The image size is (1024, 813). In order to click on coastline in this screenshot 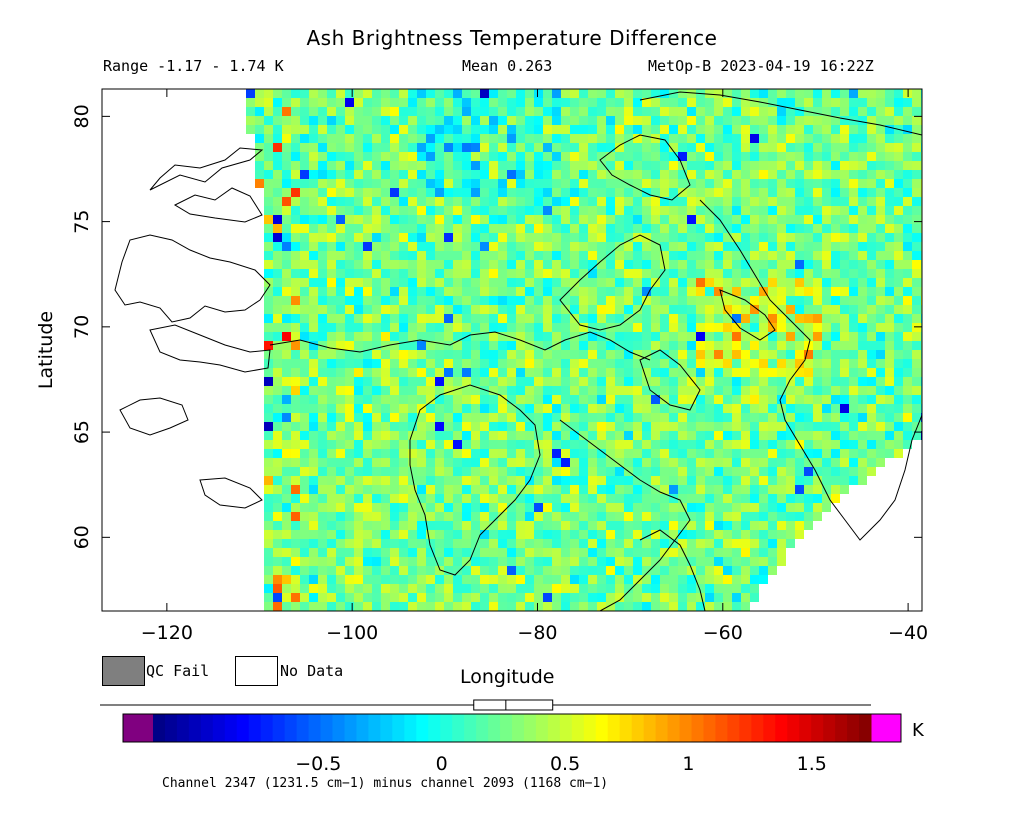, I will do `click(670, 380)`.